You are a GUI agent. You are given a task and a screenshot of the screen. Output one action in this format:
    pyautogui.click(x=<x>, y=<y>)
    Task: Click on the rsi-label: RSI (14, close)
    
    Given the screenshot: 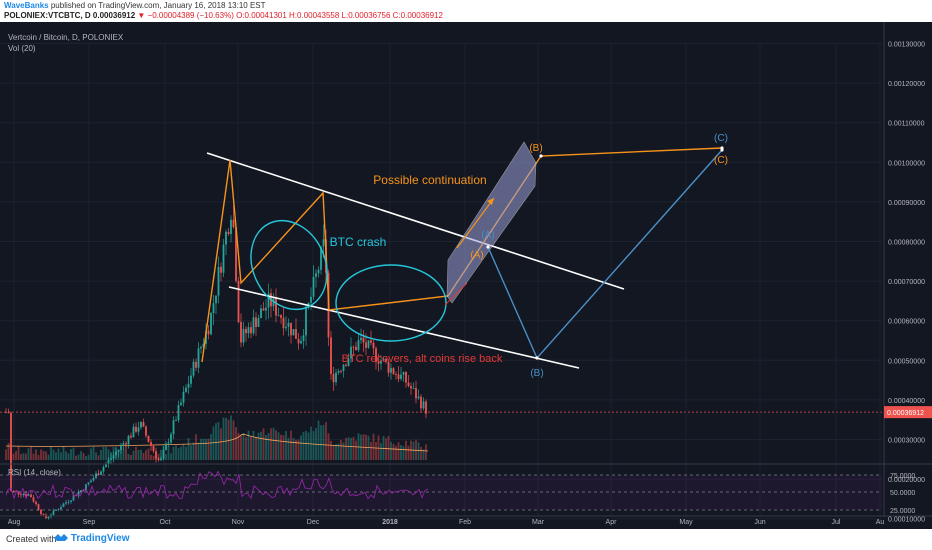 What is the action you would take?
    pyautogui.click(x=34, y=472)
    